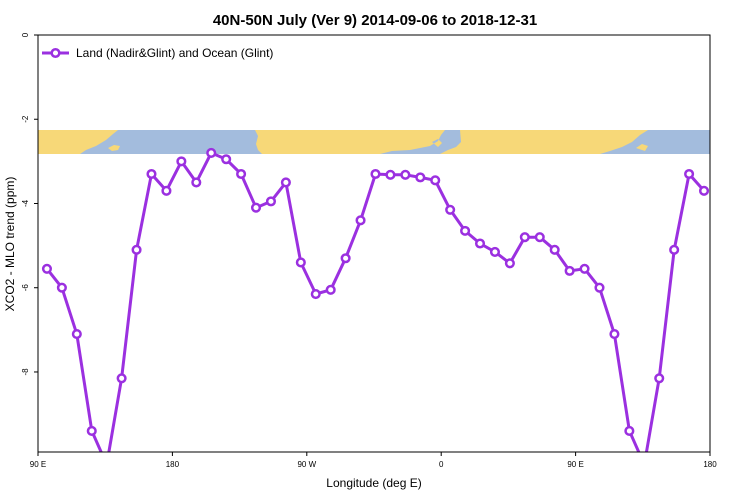  Describe the element at coordinates (306, 464) in the screenshot. I see `x-tick-label: 90 W` at that location.